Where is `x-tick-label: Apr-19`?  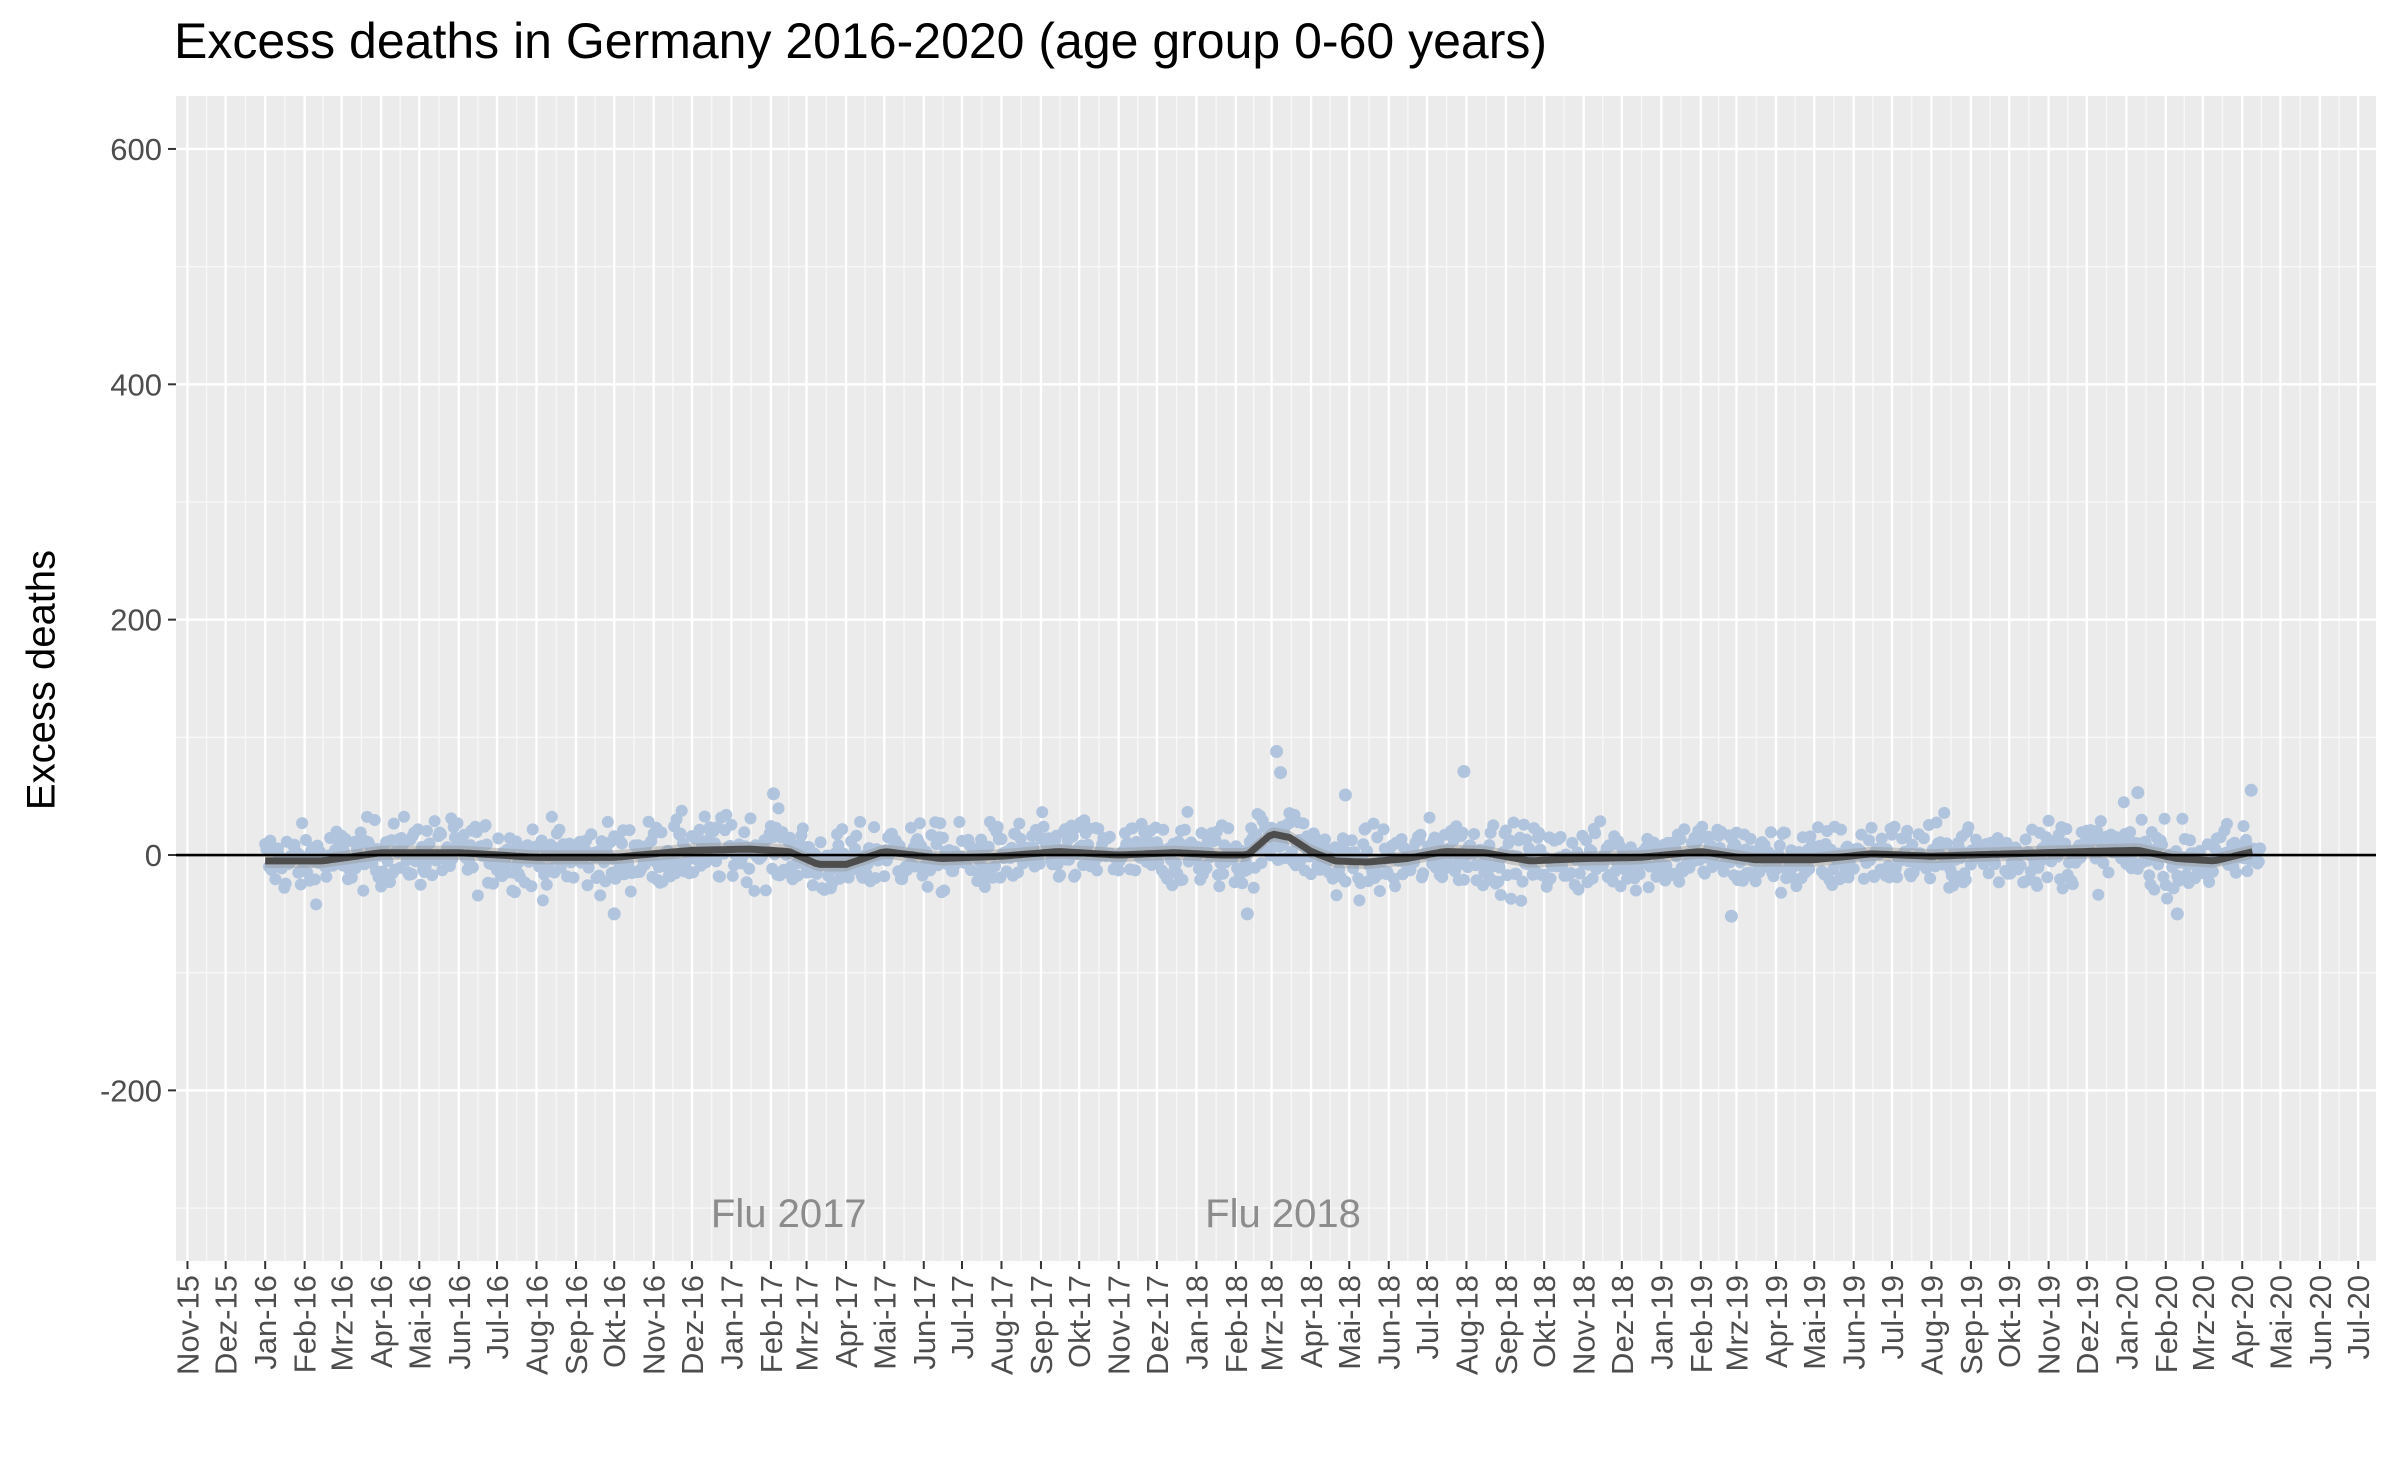 x-tick-label: Apr-19 is located at coordinates (1776, 1321).